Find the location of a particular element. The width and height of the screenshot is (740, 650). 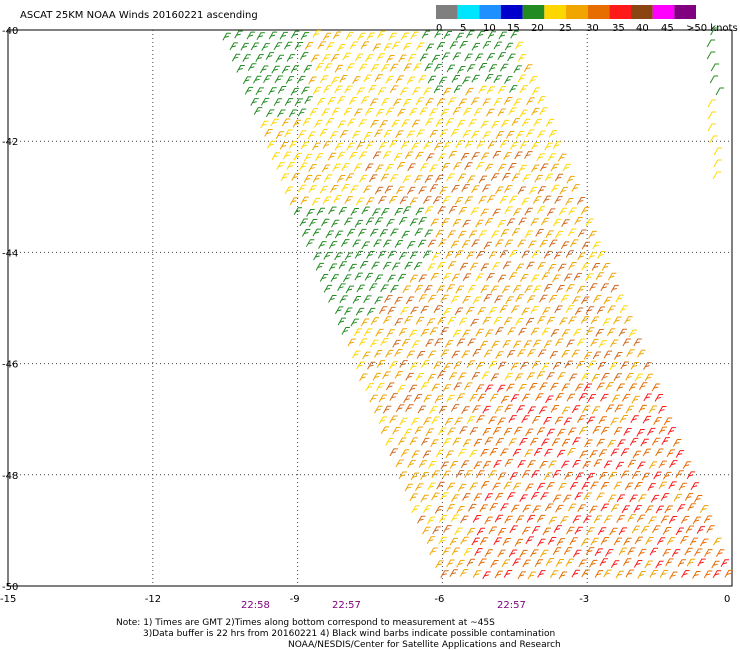

lon-label: -12 is located at coordinates (153, 599).